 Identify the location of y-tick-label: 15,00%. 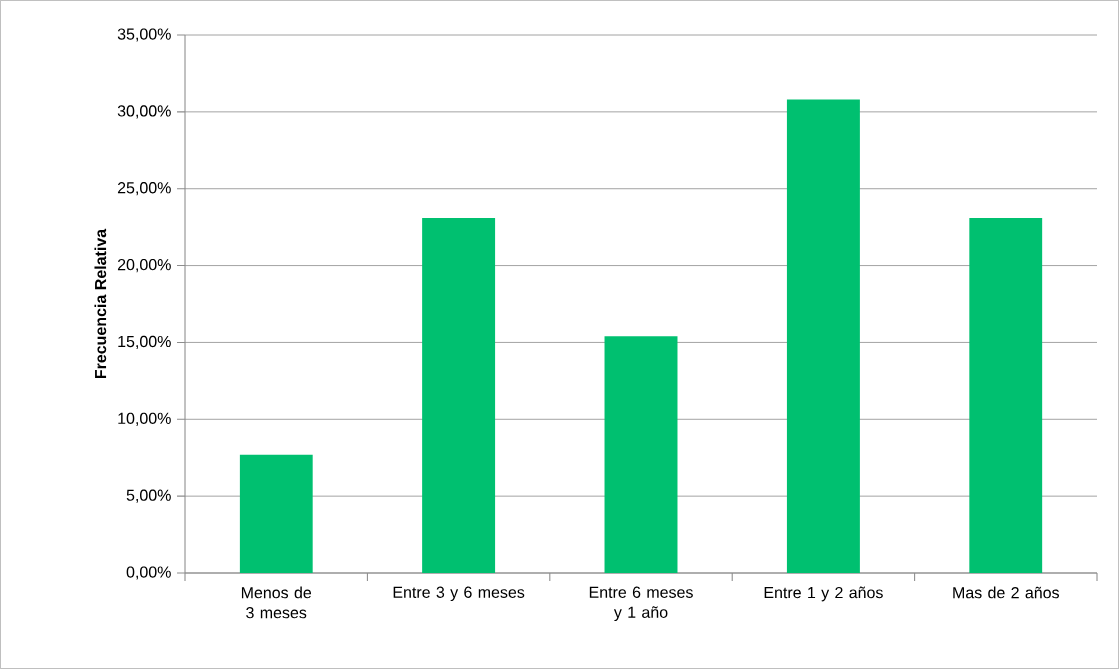
(144, 342).